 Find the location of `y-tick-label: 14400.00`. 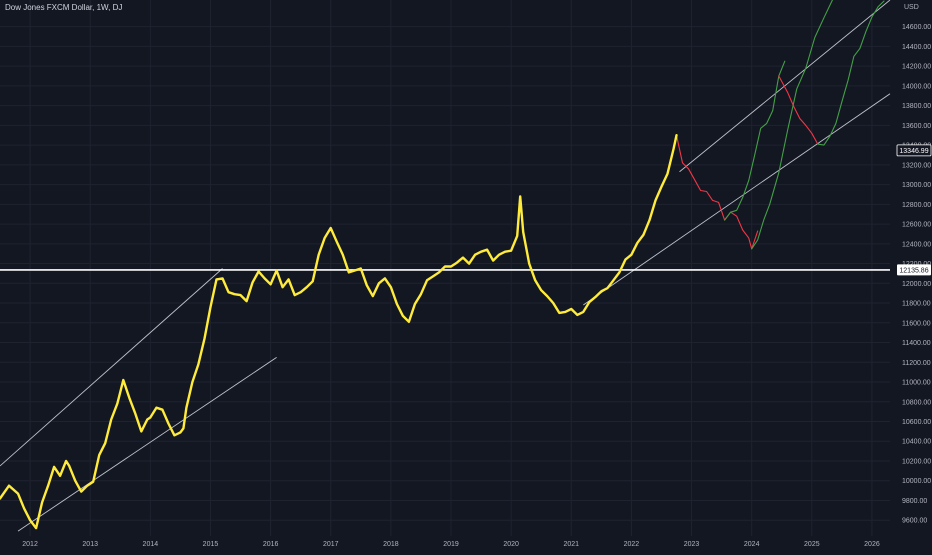

y-tick-label: 14400.00 is located at coordinates (916, 47).